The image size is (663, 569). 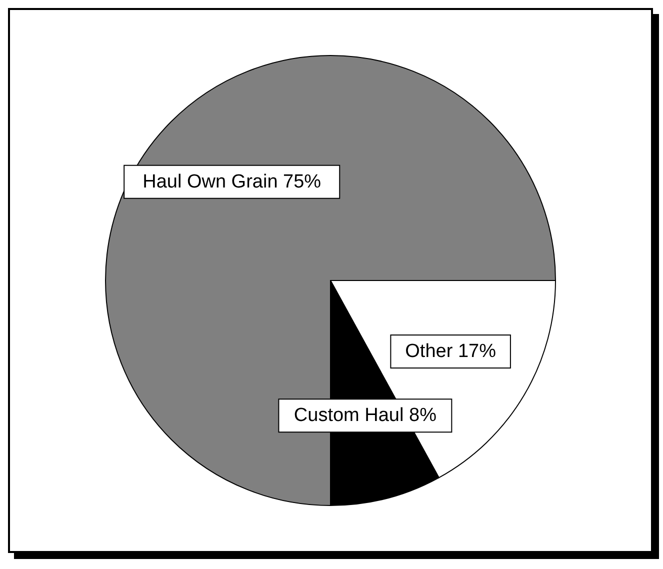 I want to click on slice-label: Haul Own Grain 75%, so click(x=232, y=181).